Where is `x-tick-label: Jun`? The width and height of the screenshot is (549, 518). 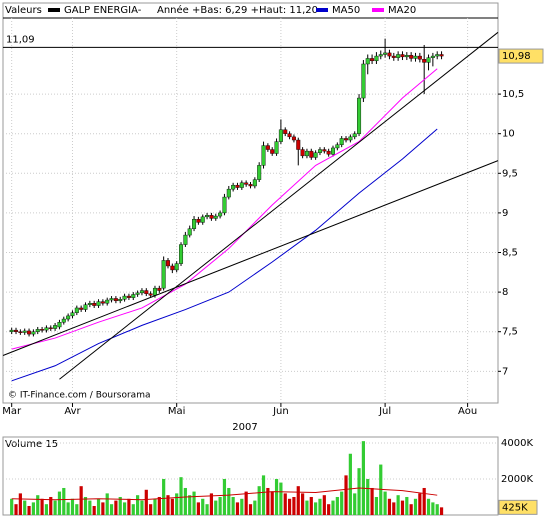 x-tick-label: Jun is located at coordinates (280, 411).